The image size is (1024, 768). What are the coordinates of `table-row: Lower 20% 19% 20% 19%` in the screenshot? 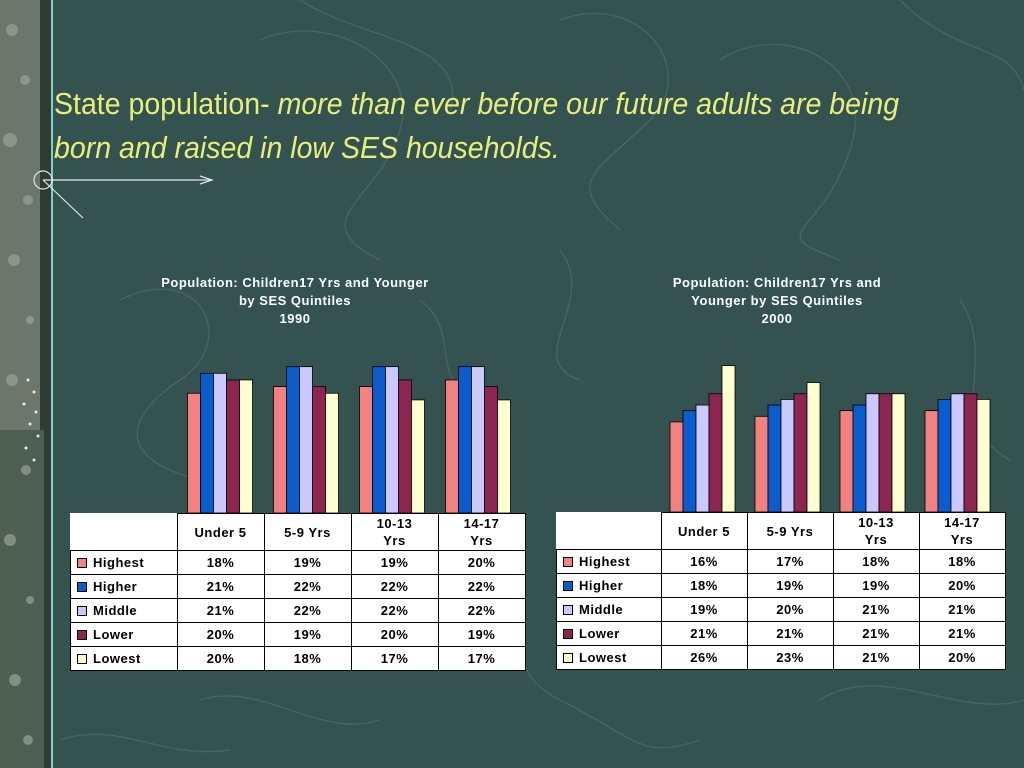 It's located at (298, 634).